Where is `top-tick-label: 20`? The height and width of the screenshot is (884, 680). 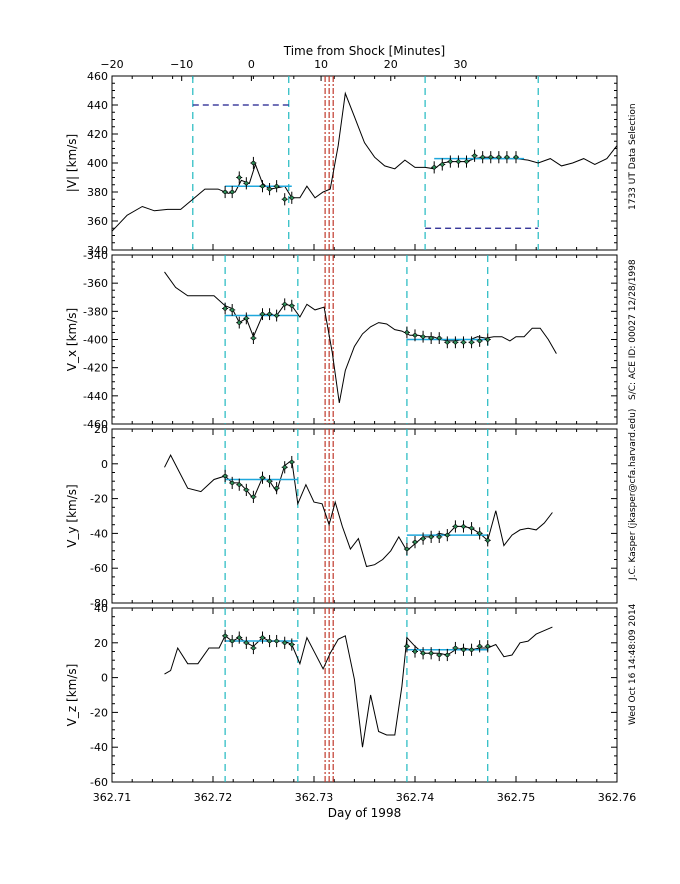
top-tick-label: 20 is located at coordinates (391, 64).